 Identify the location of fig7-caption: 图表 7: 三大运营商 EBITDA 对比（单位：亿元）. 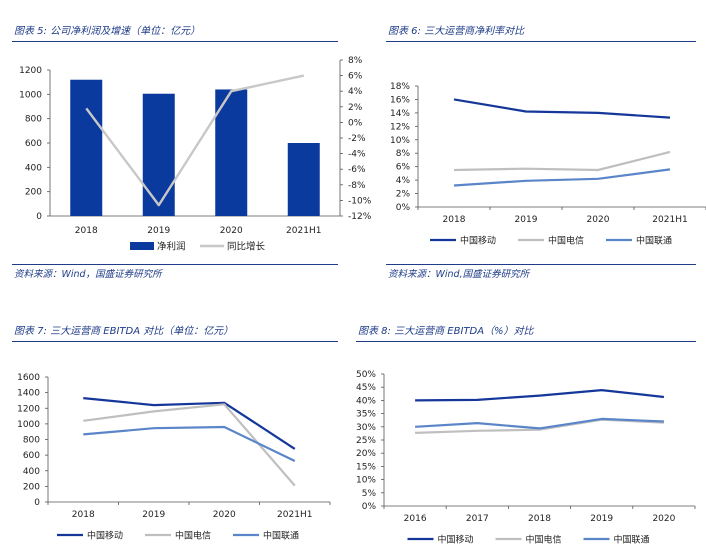
(124, 331).